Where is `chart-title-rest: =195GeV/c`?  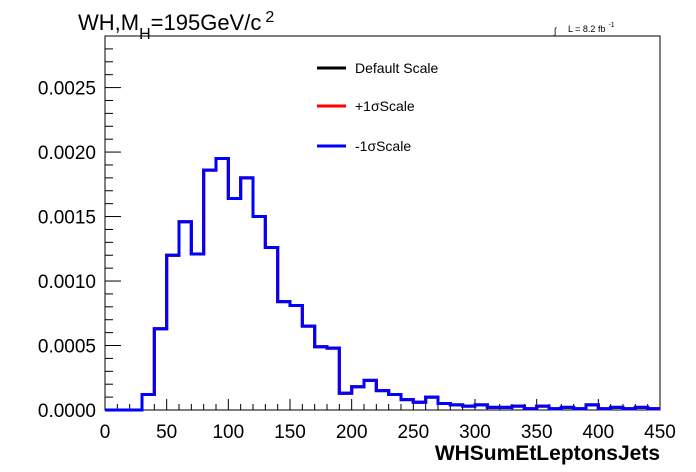
chart-title-rest: =195GeV/c is located at coordinates (206, 22).